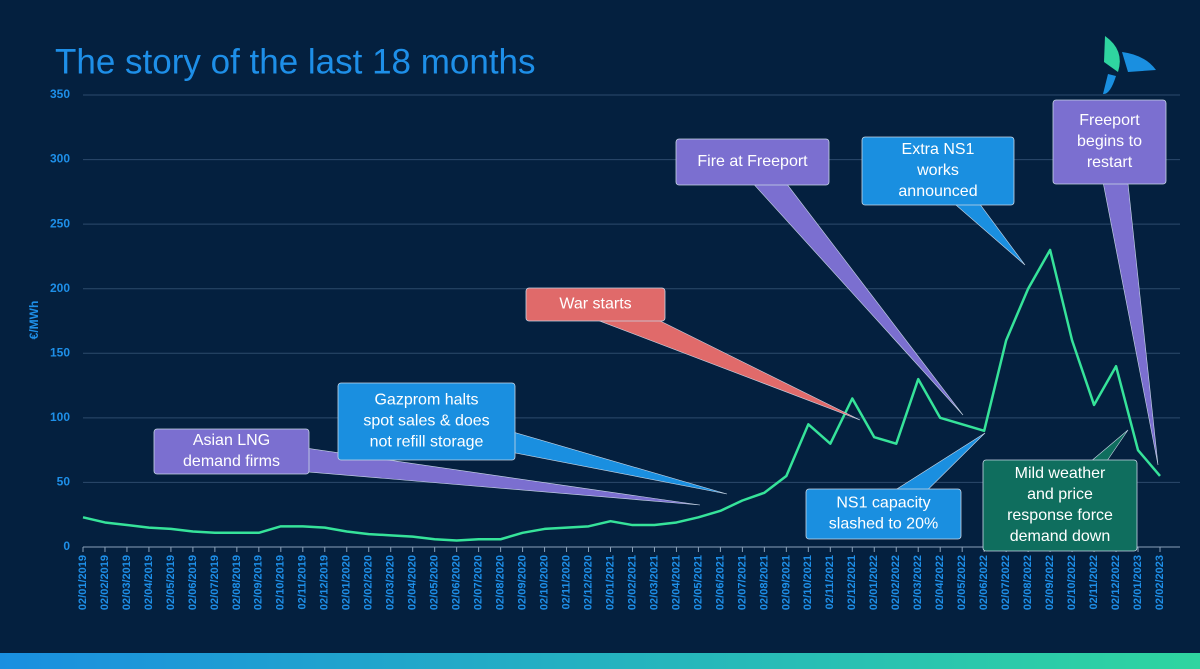  I want to click on callout-text: Asian LNG, so click(231, 440).